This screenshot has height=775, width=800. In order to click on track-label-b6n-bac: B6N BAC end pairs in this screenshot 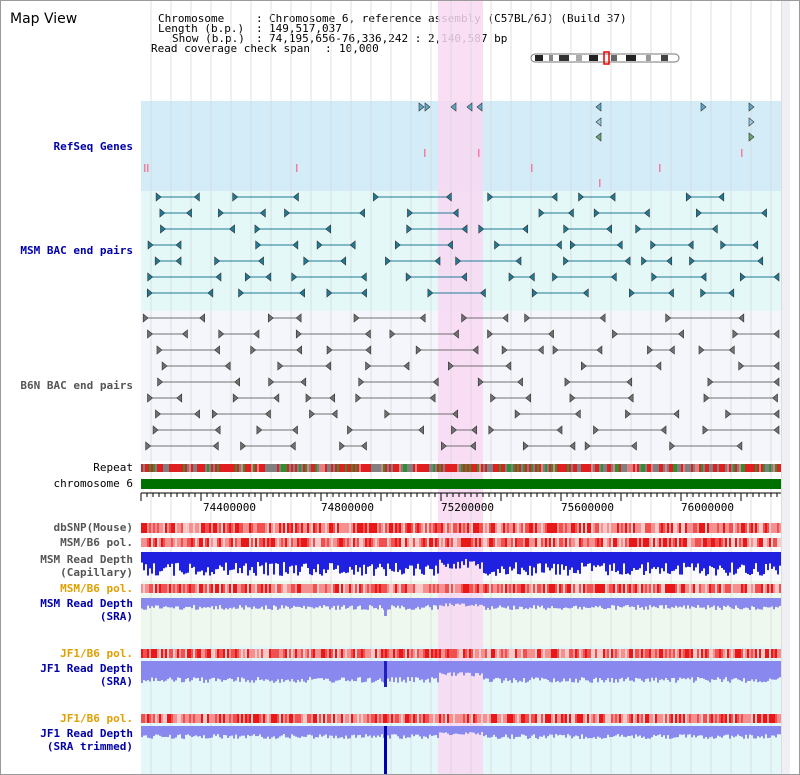, I will do `click(76, 385)`.